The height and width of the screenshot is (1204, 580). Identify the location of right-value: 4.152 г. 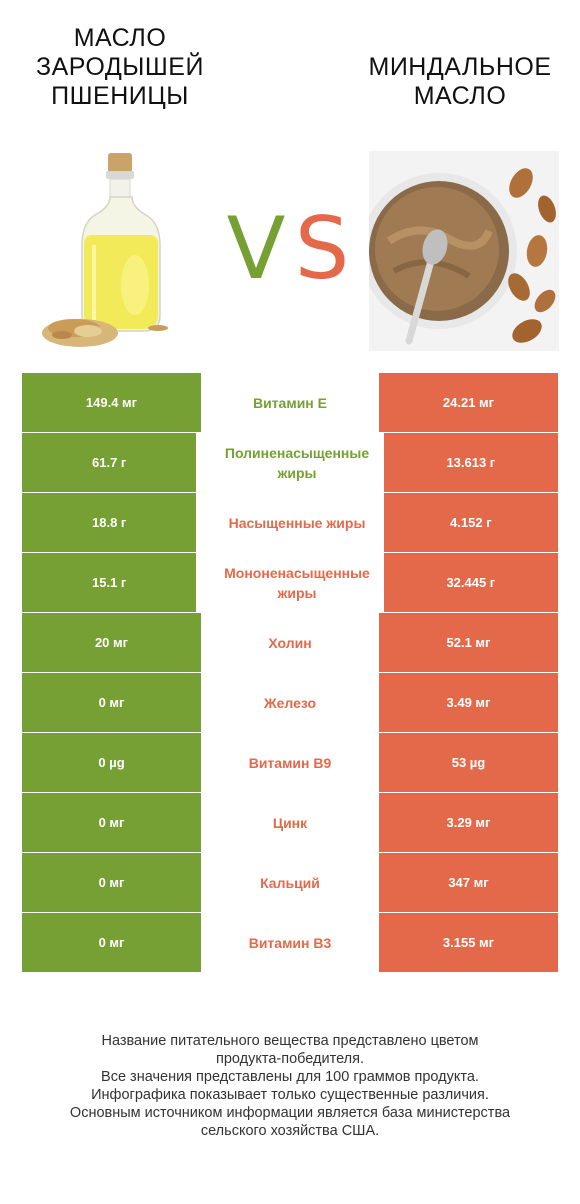
(470, 523).